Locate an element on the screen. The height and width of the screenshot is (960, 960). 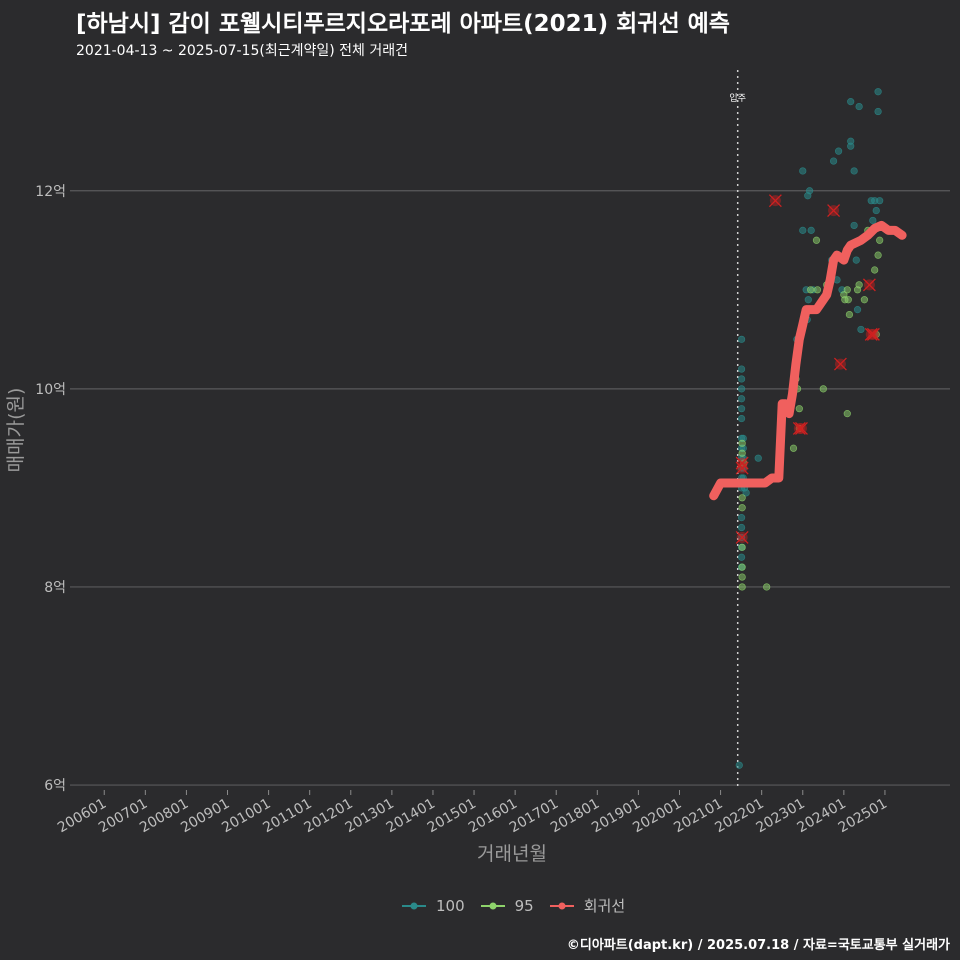
y-tick-label: 6억 is located at coordinates (55, 786).